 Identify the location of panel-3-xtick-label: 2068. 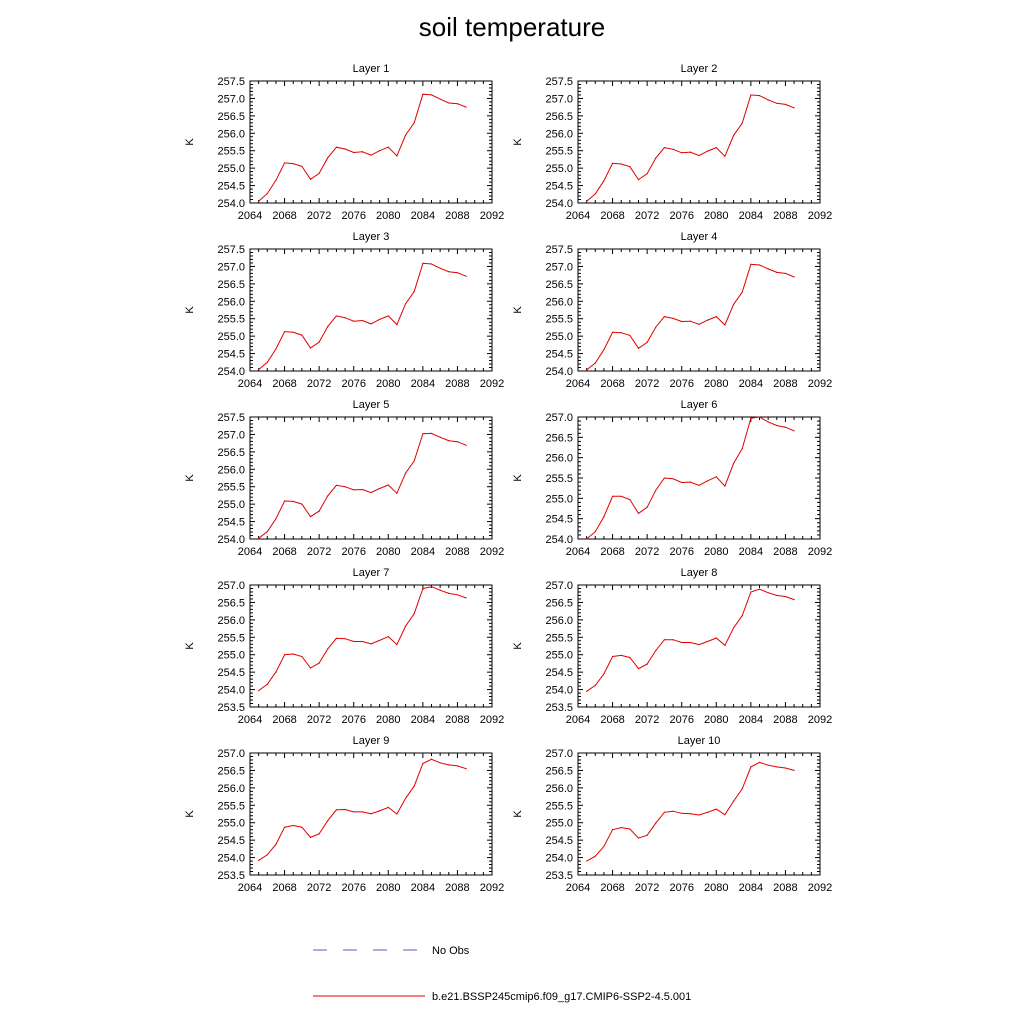
(284, 384).